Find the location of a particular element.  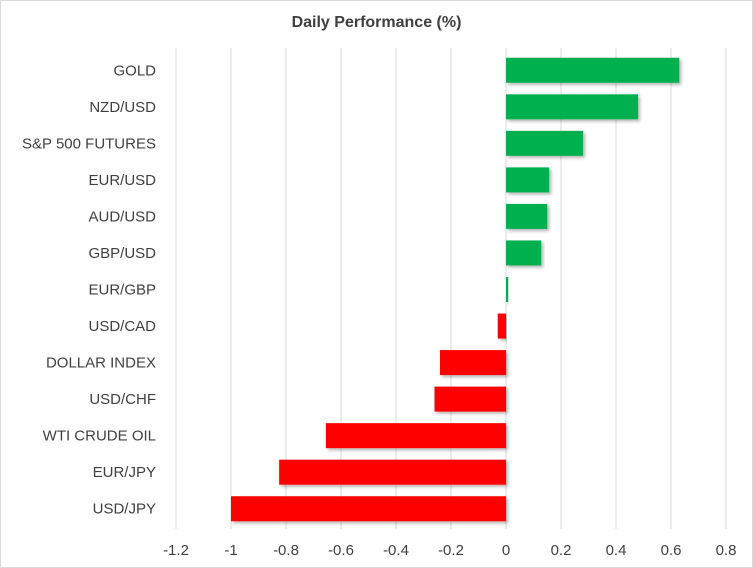

x-tick-label: 0.2 is located at coordinates (561, 550).